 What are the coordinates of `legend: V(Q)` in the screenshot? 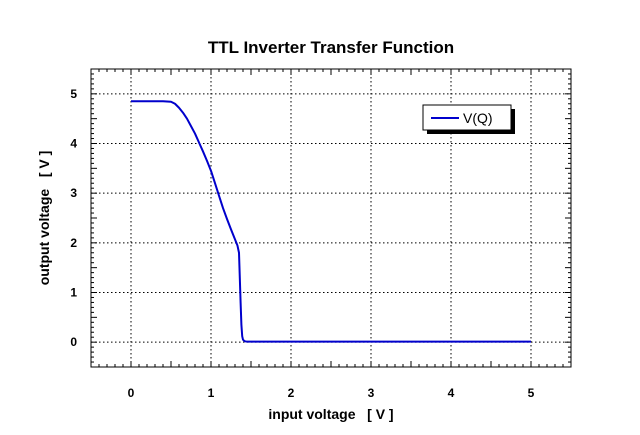 It's located at (468, 119).